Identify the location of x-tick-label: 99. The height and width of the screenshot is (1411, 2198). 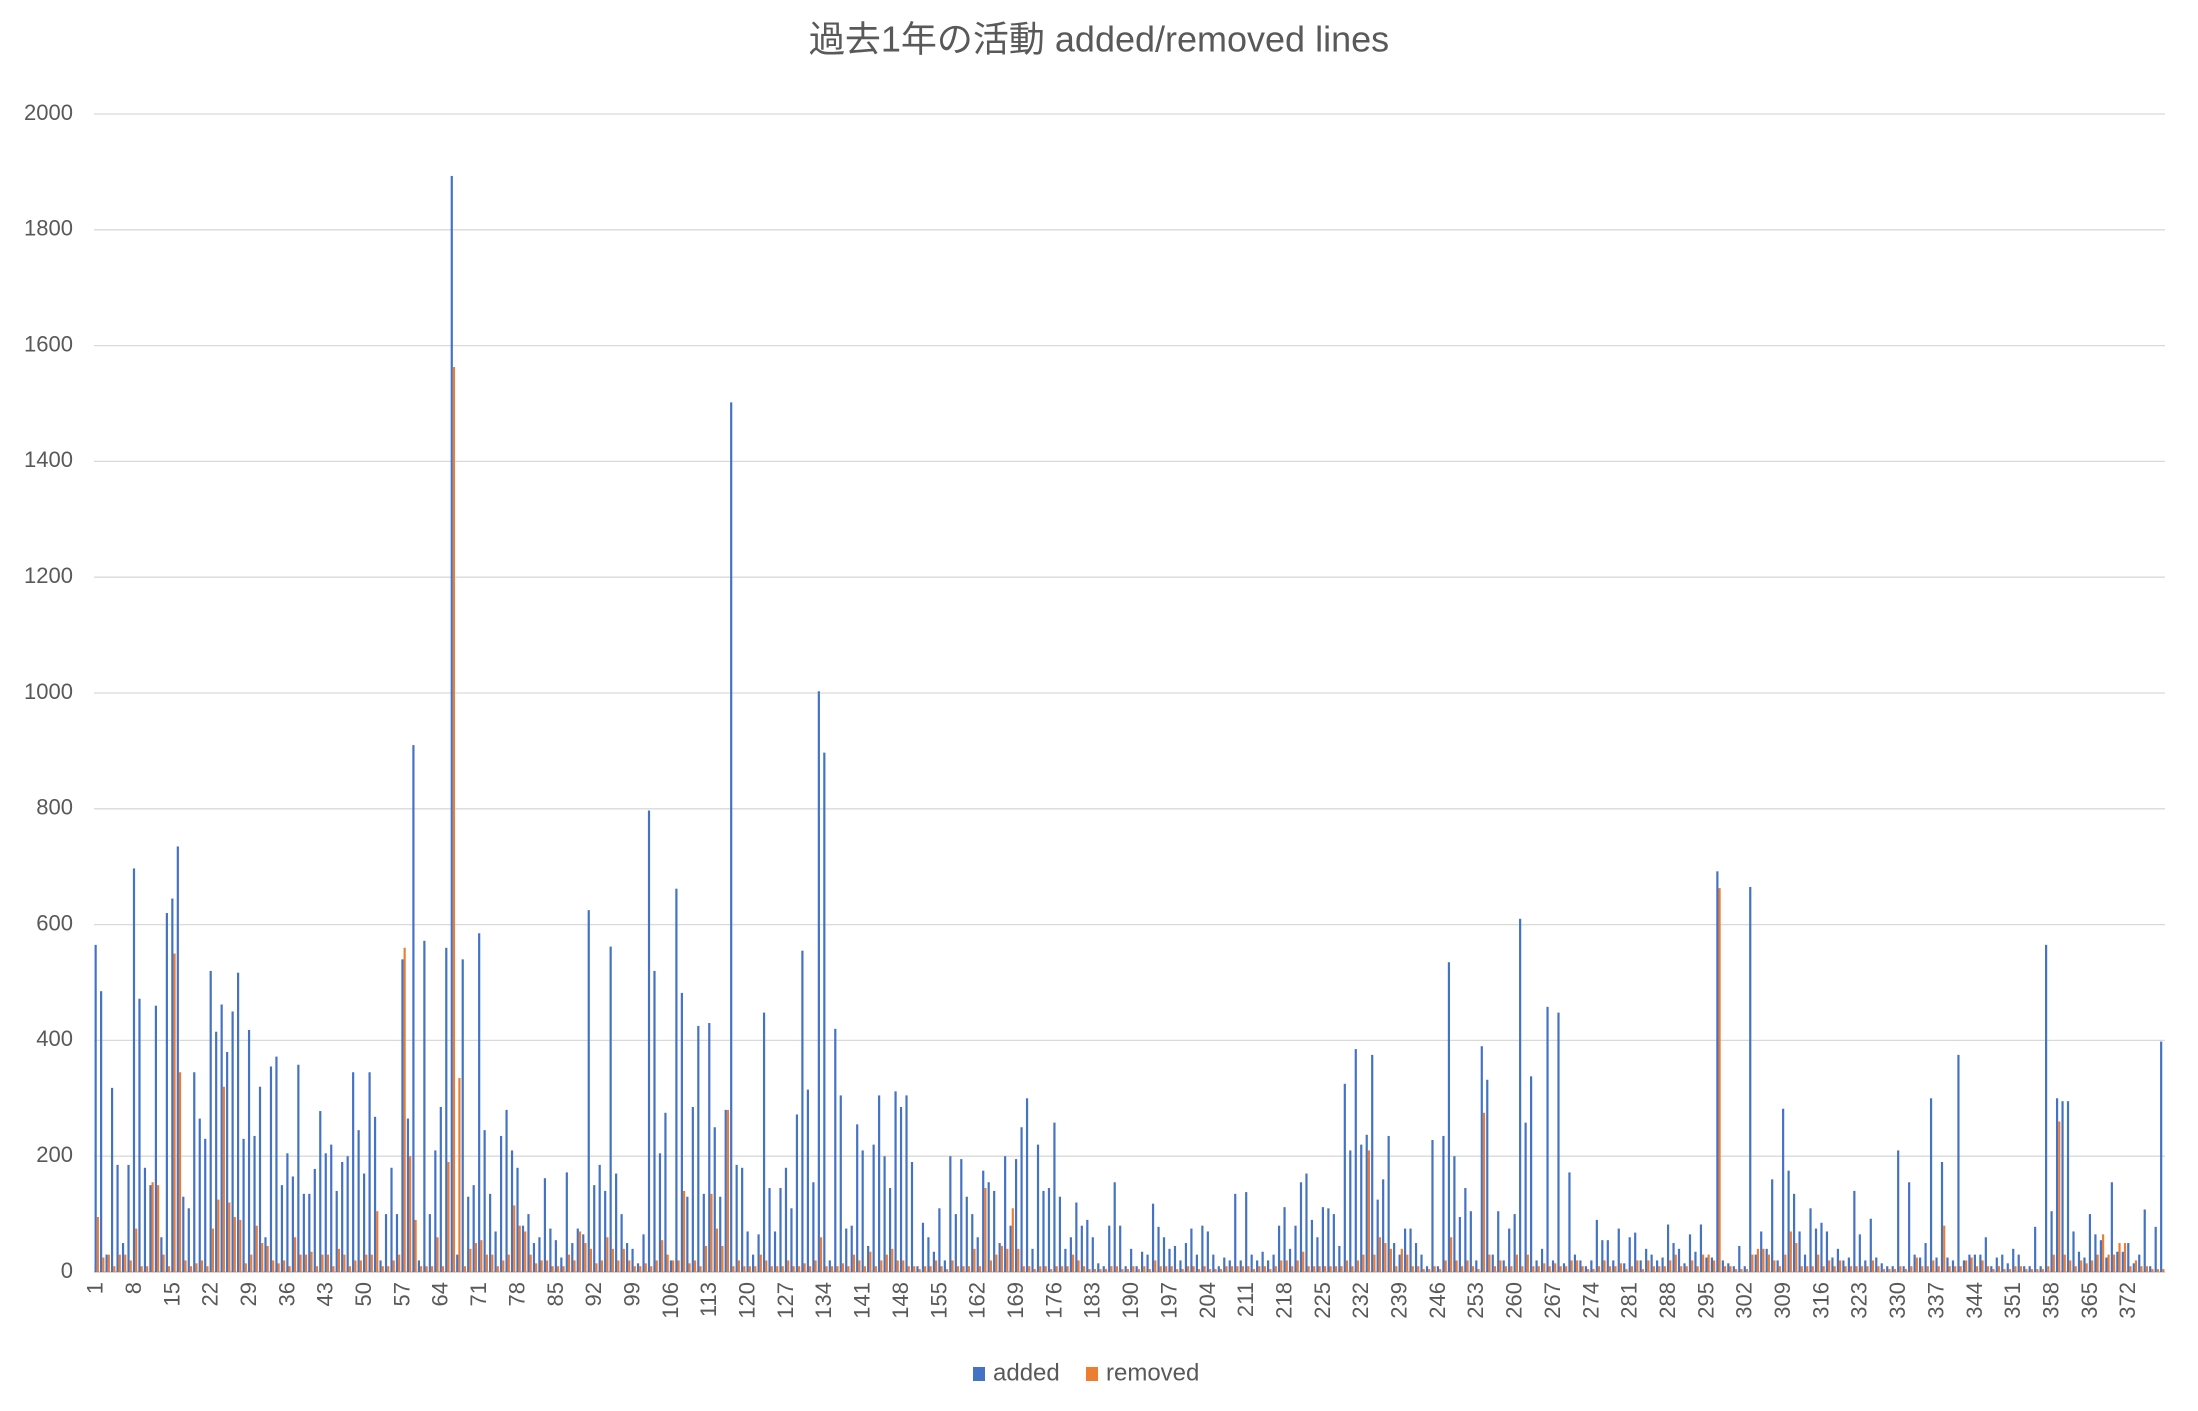
(631, 1294).